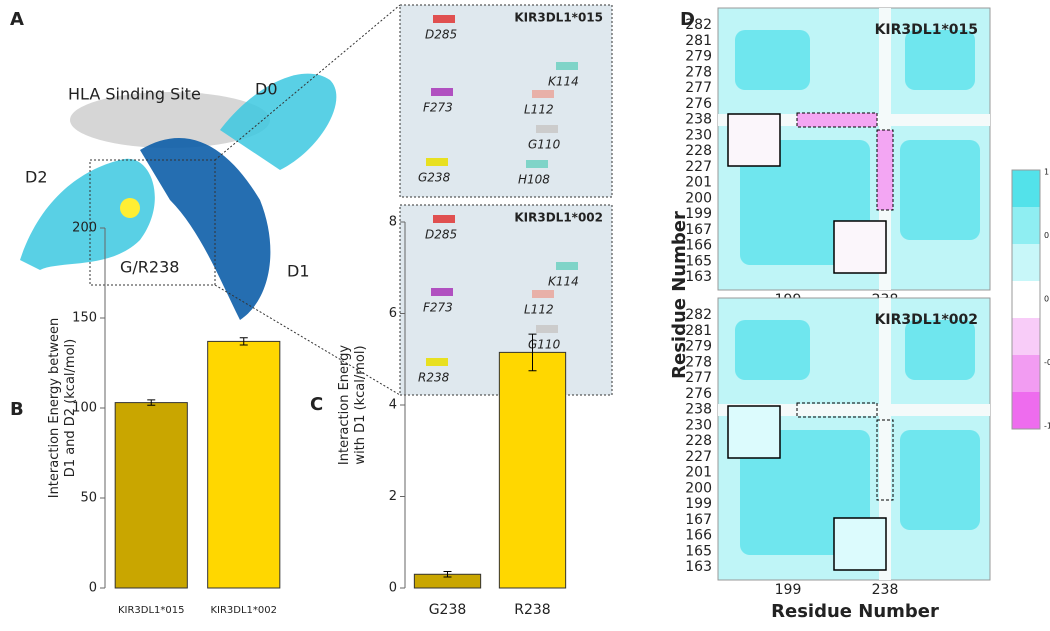 This screenshot has width=1050, height=631. What do you see at coordinates (88, 498) in the screenshot?
I see `y-tick-label: 50` at bounding box center [88, 498].